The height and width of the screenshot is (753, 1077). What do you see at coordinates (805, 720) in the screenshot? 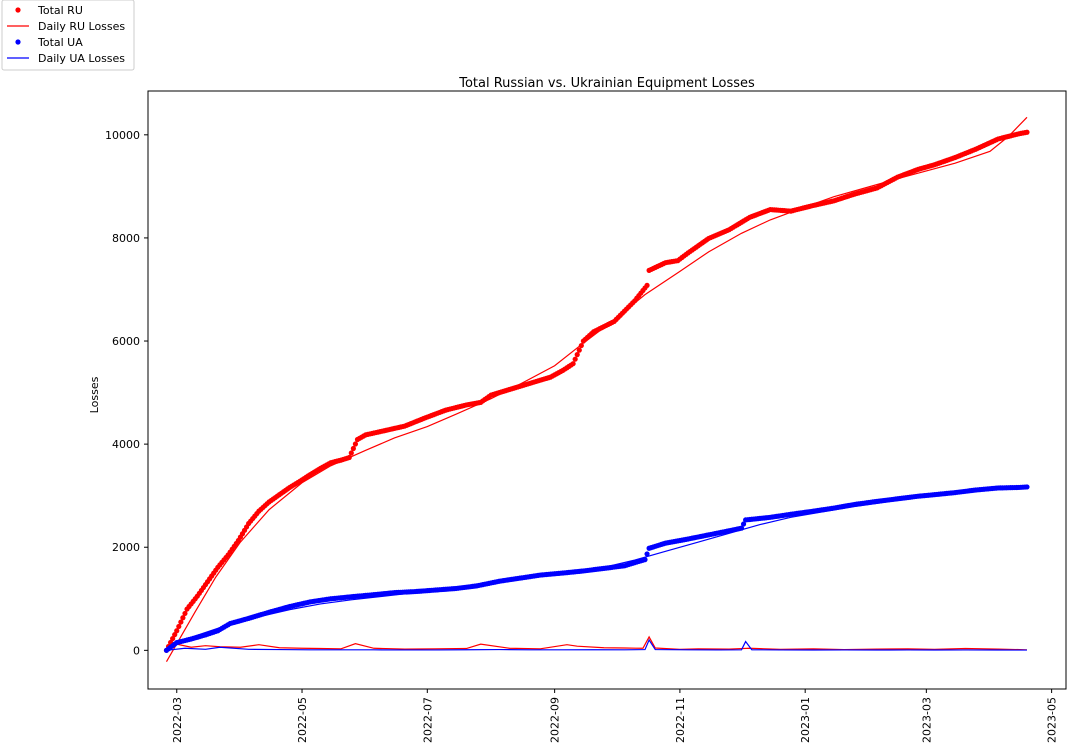
I see `x-tick-label: 2023-01` at bounding box center [805, 720].